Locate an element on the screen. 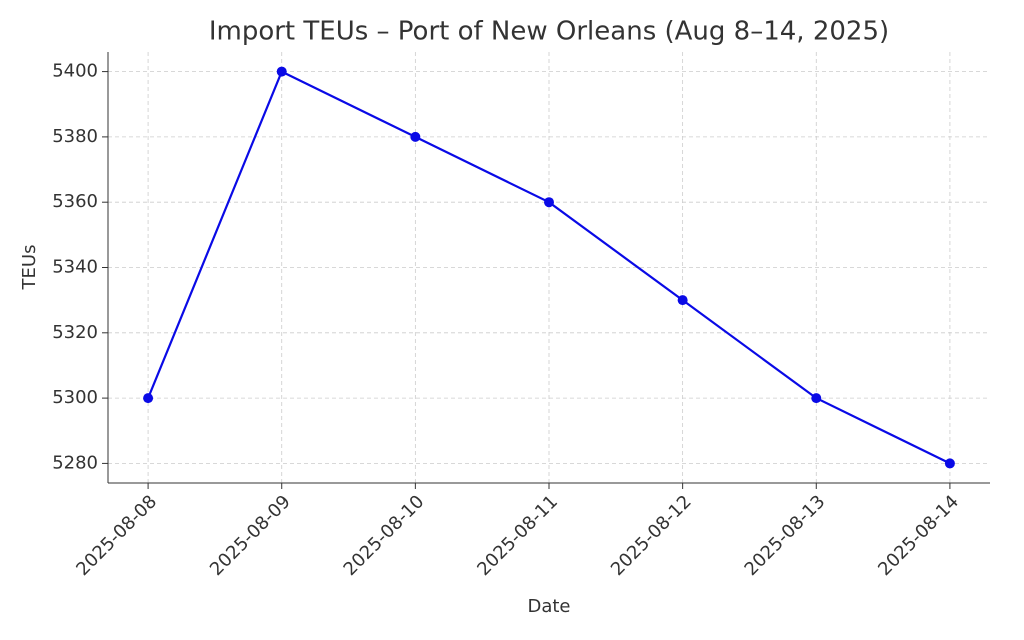 Image resolution: width=1024 pixels, height=640 pixels. y-tick-label: 5400 is located at coordinates (75, 71).